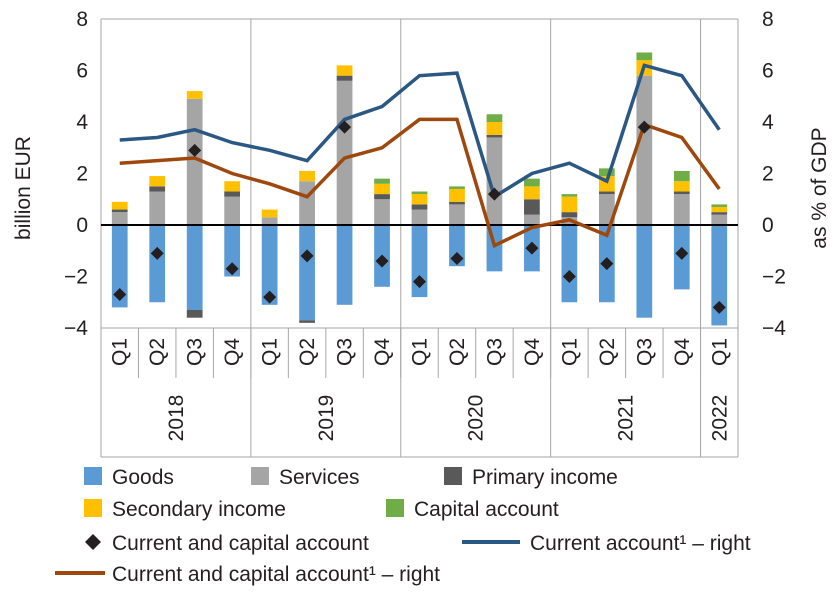 The height and width of the screenshot is (605, 840). What do you see at coordinates (143, 477) in the screenshot?
I see `legend-label-goods: Goods` at bounding box center [143, 477].